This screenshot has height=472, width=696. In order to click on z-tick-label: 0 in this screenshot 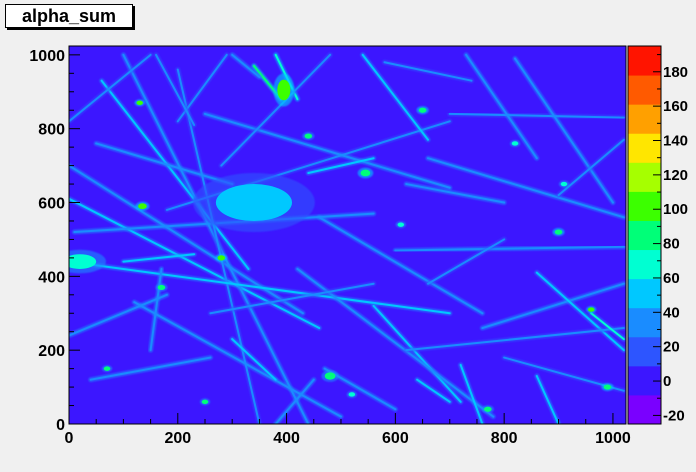, I will do `click(667, 381)`.